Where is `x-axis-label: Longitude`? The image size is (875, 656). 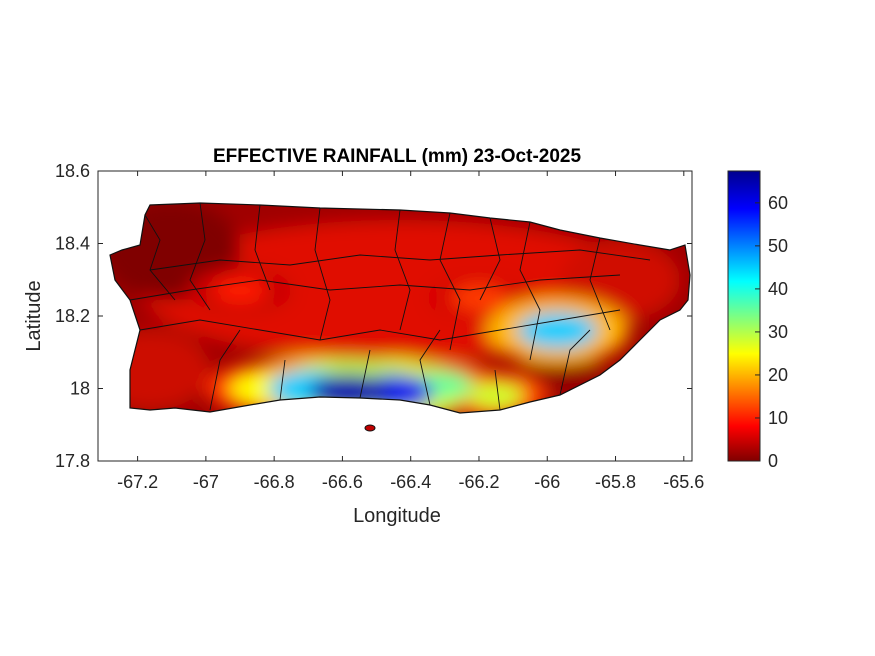 x-axis-label: Longitude is located at coordinates (397, 516).